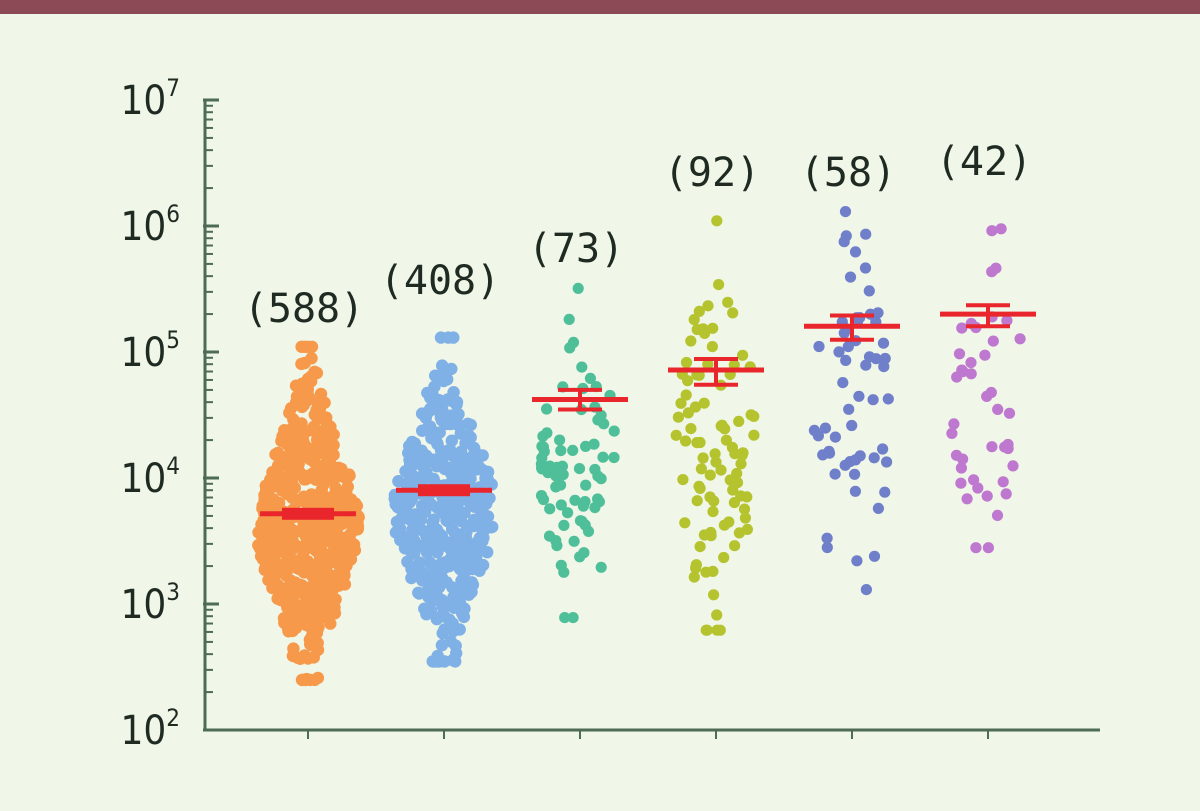  Describe the element at coordinates (150, 99) in the screenshot. I see `y-tick-label: 107` at that location.